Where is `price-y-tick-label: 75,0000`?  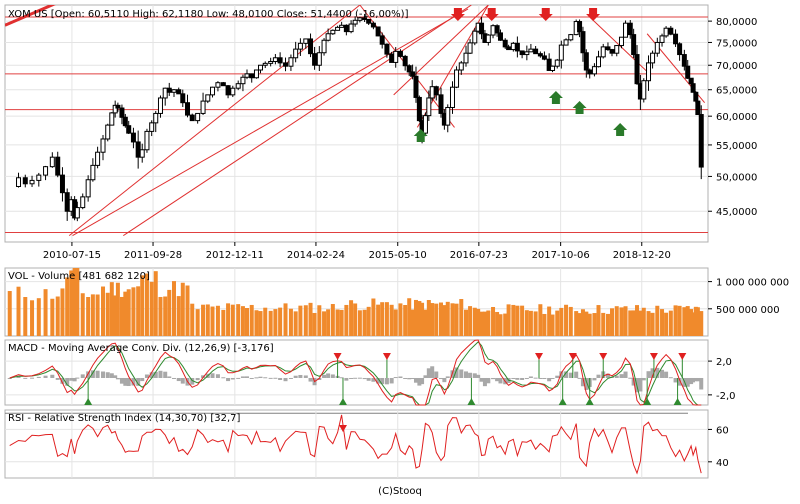
price-y-tick-label: 75,0000 is located at coordinates (736, 43).